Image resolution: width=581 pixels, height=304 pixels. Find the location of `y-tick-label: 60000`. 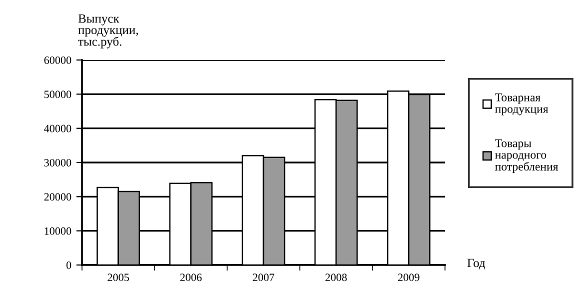

y-tick-label: 60000 is located at coordinates (58, 60).